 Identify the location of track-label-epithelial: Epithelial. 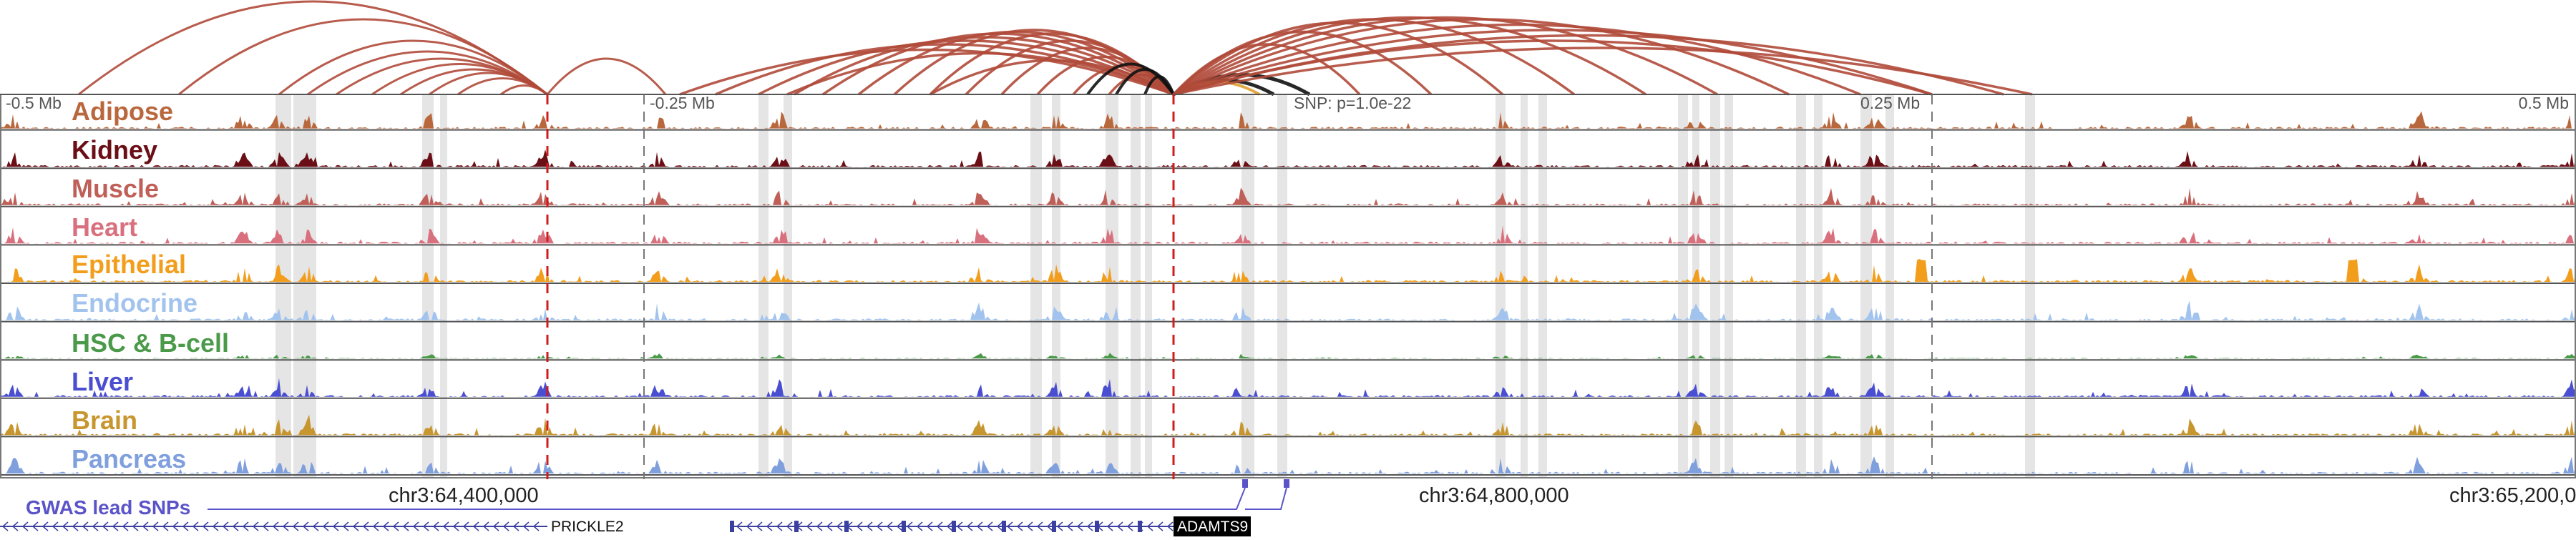
(129, 264).